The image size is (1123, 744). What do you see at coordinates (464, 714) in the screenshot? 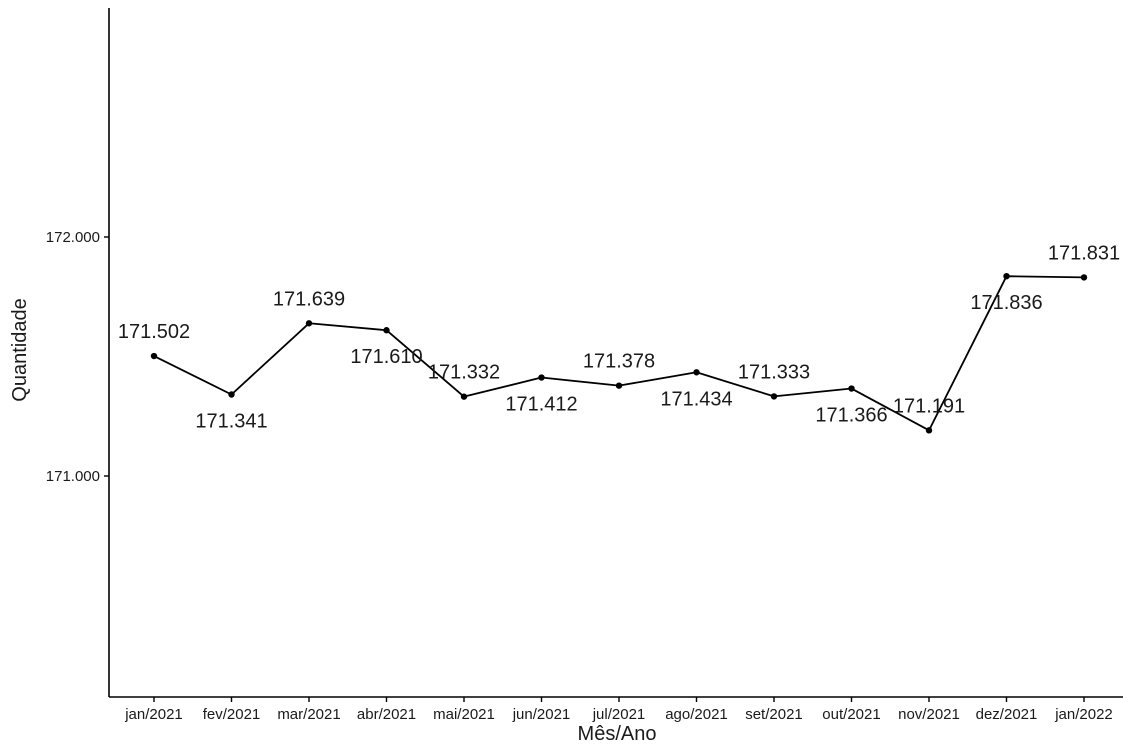
I see `x-tick-label: mai/2021` at bounding box center [464, 714].